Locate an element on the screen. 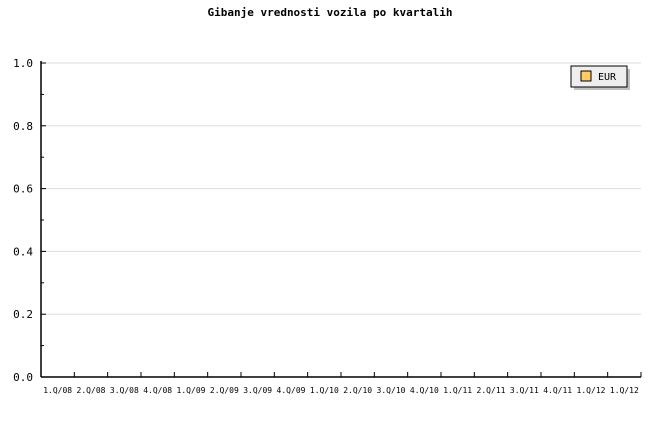 The image size is (660, 440). x-tick-label: 4.Q/11 is located at coordinates (557, 390).